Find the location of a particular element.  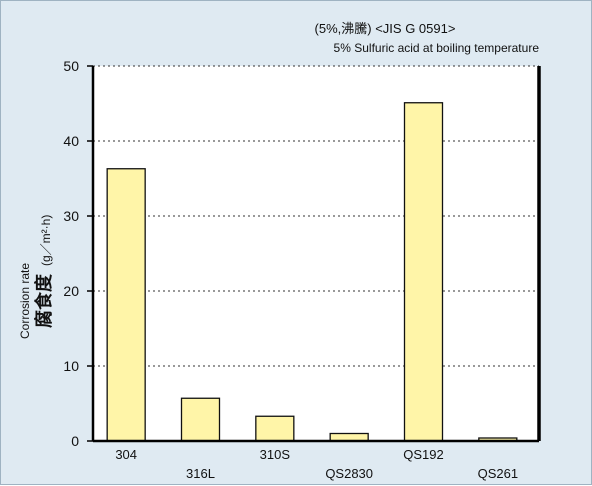

y-tick-label: 10 is located at coordinates (71, 366).